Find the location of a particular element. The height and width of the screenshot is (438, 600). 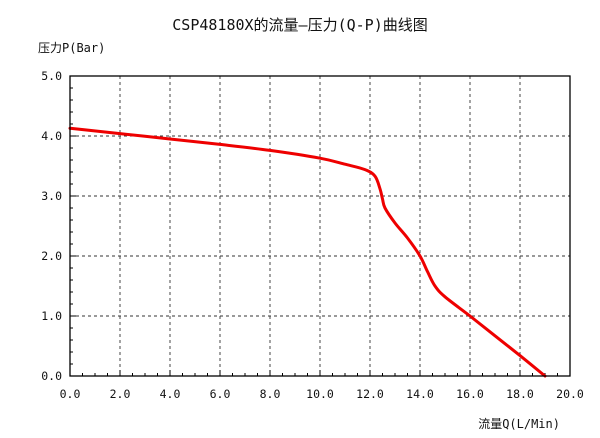

x-tick-label: 16.0 is located at coordinates (470, 394).